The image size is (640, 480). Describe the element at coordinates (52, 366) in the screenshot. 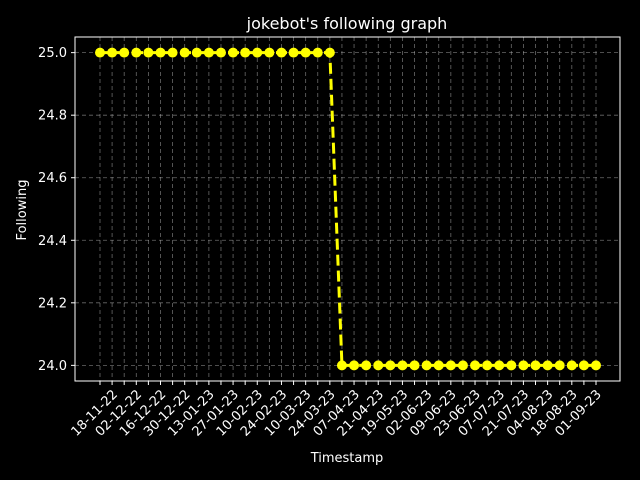

I see `y-tick-label: 24.0` at that location.